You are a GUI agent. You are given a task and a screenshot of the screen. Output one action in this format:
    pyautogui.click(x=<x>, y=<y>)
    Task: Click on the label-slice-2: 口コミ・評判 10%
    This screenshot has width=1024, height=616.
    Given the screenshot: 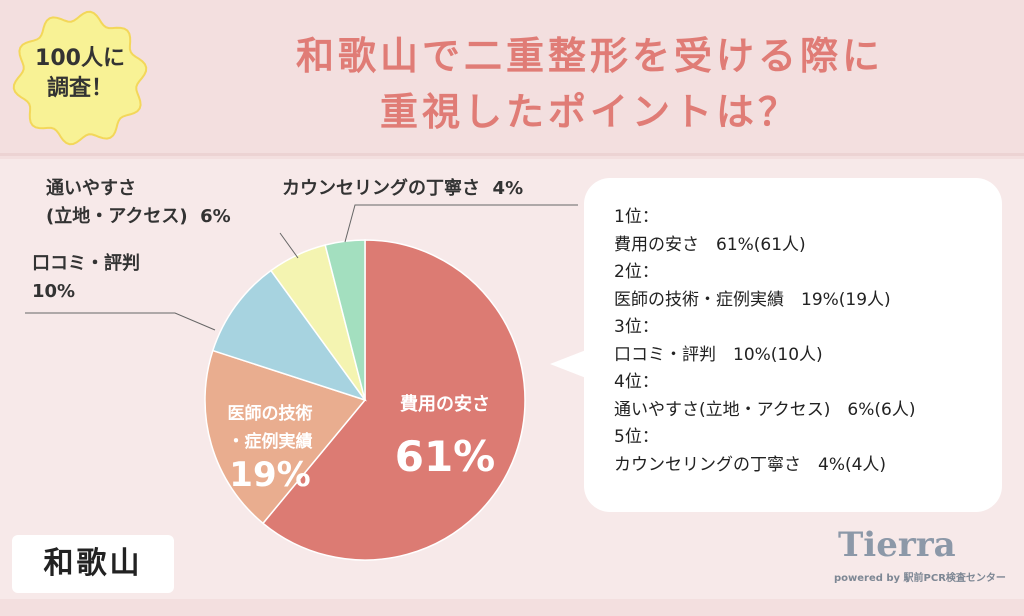 What is the action you would take?
    pyautogui.click(x=86, y=277)
    